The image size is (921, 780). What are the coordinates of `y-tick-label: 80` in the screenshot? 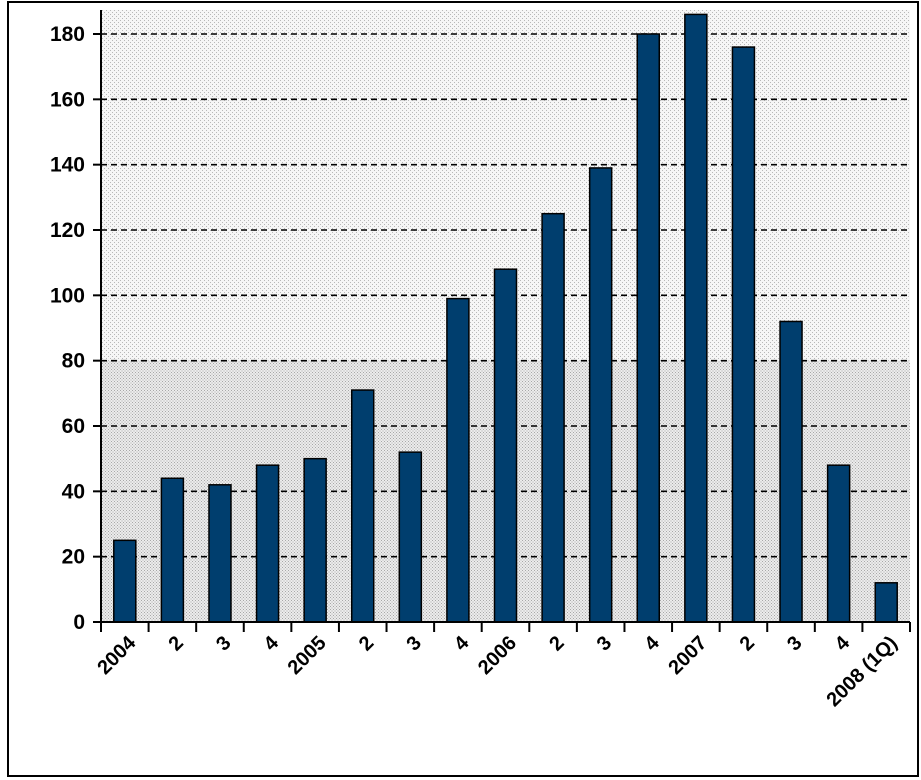 It's located at (73, 361).